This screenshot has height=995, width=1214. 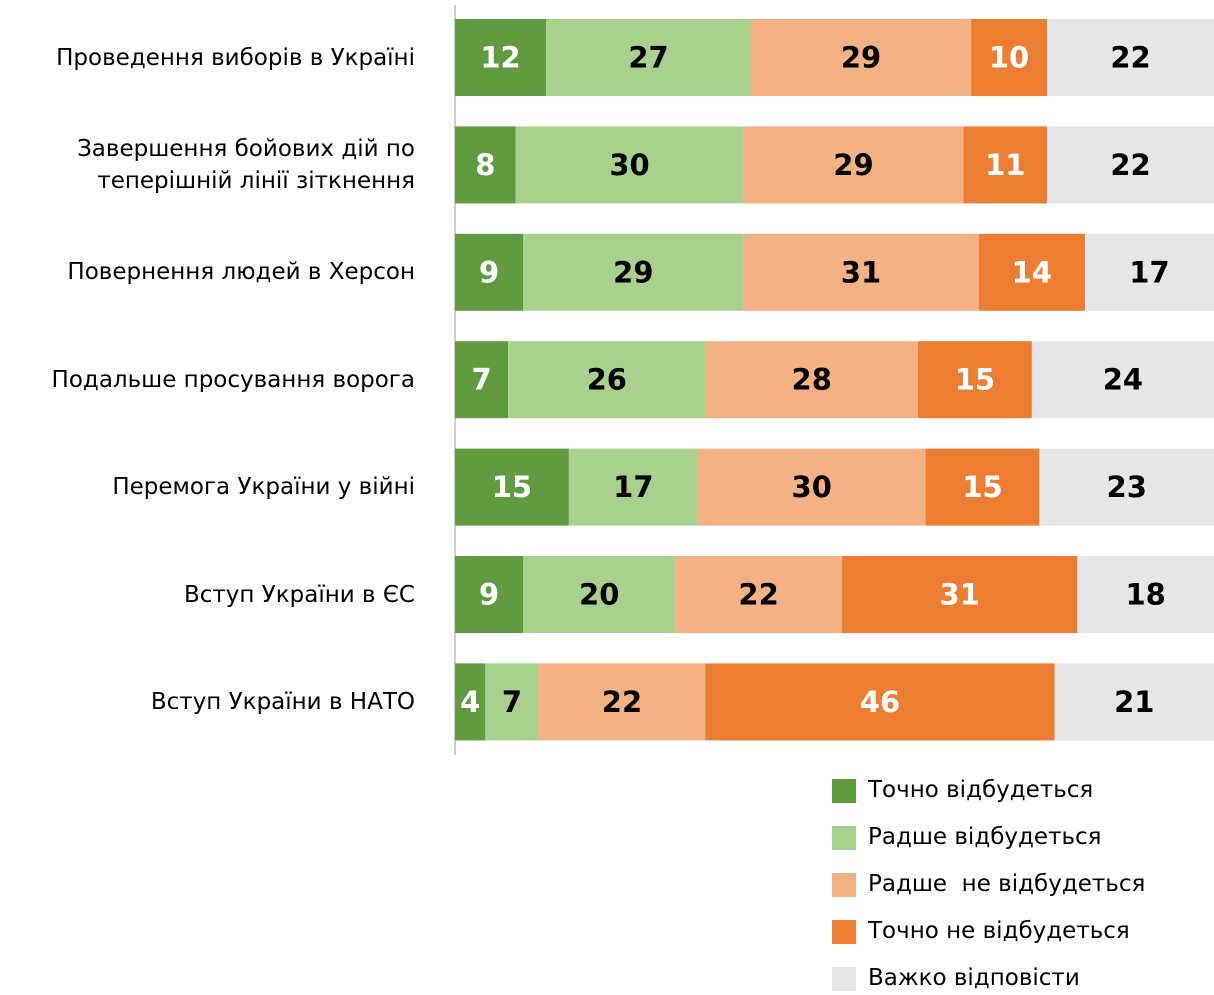 I want to click on data-label: 14, so click(x=1032, y=272).